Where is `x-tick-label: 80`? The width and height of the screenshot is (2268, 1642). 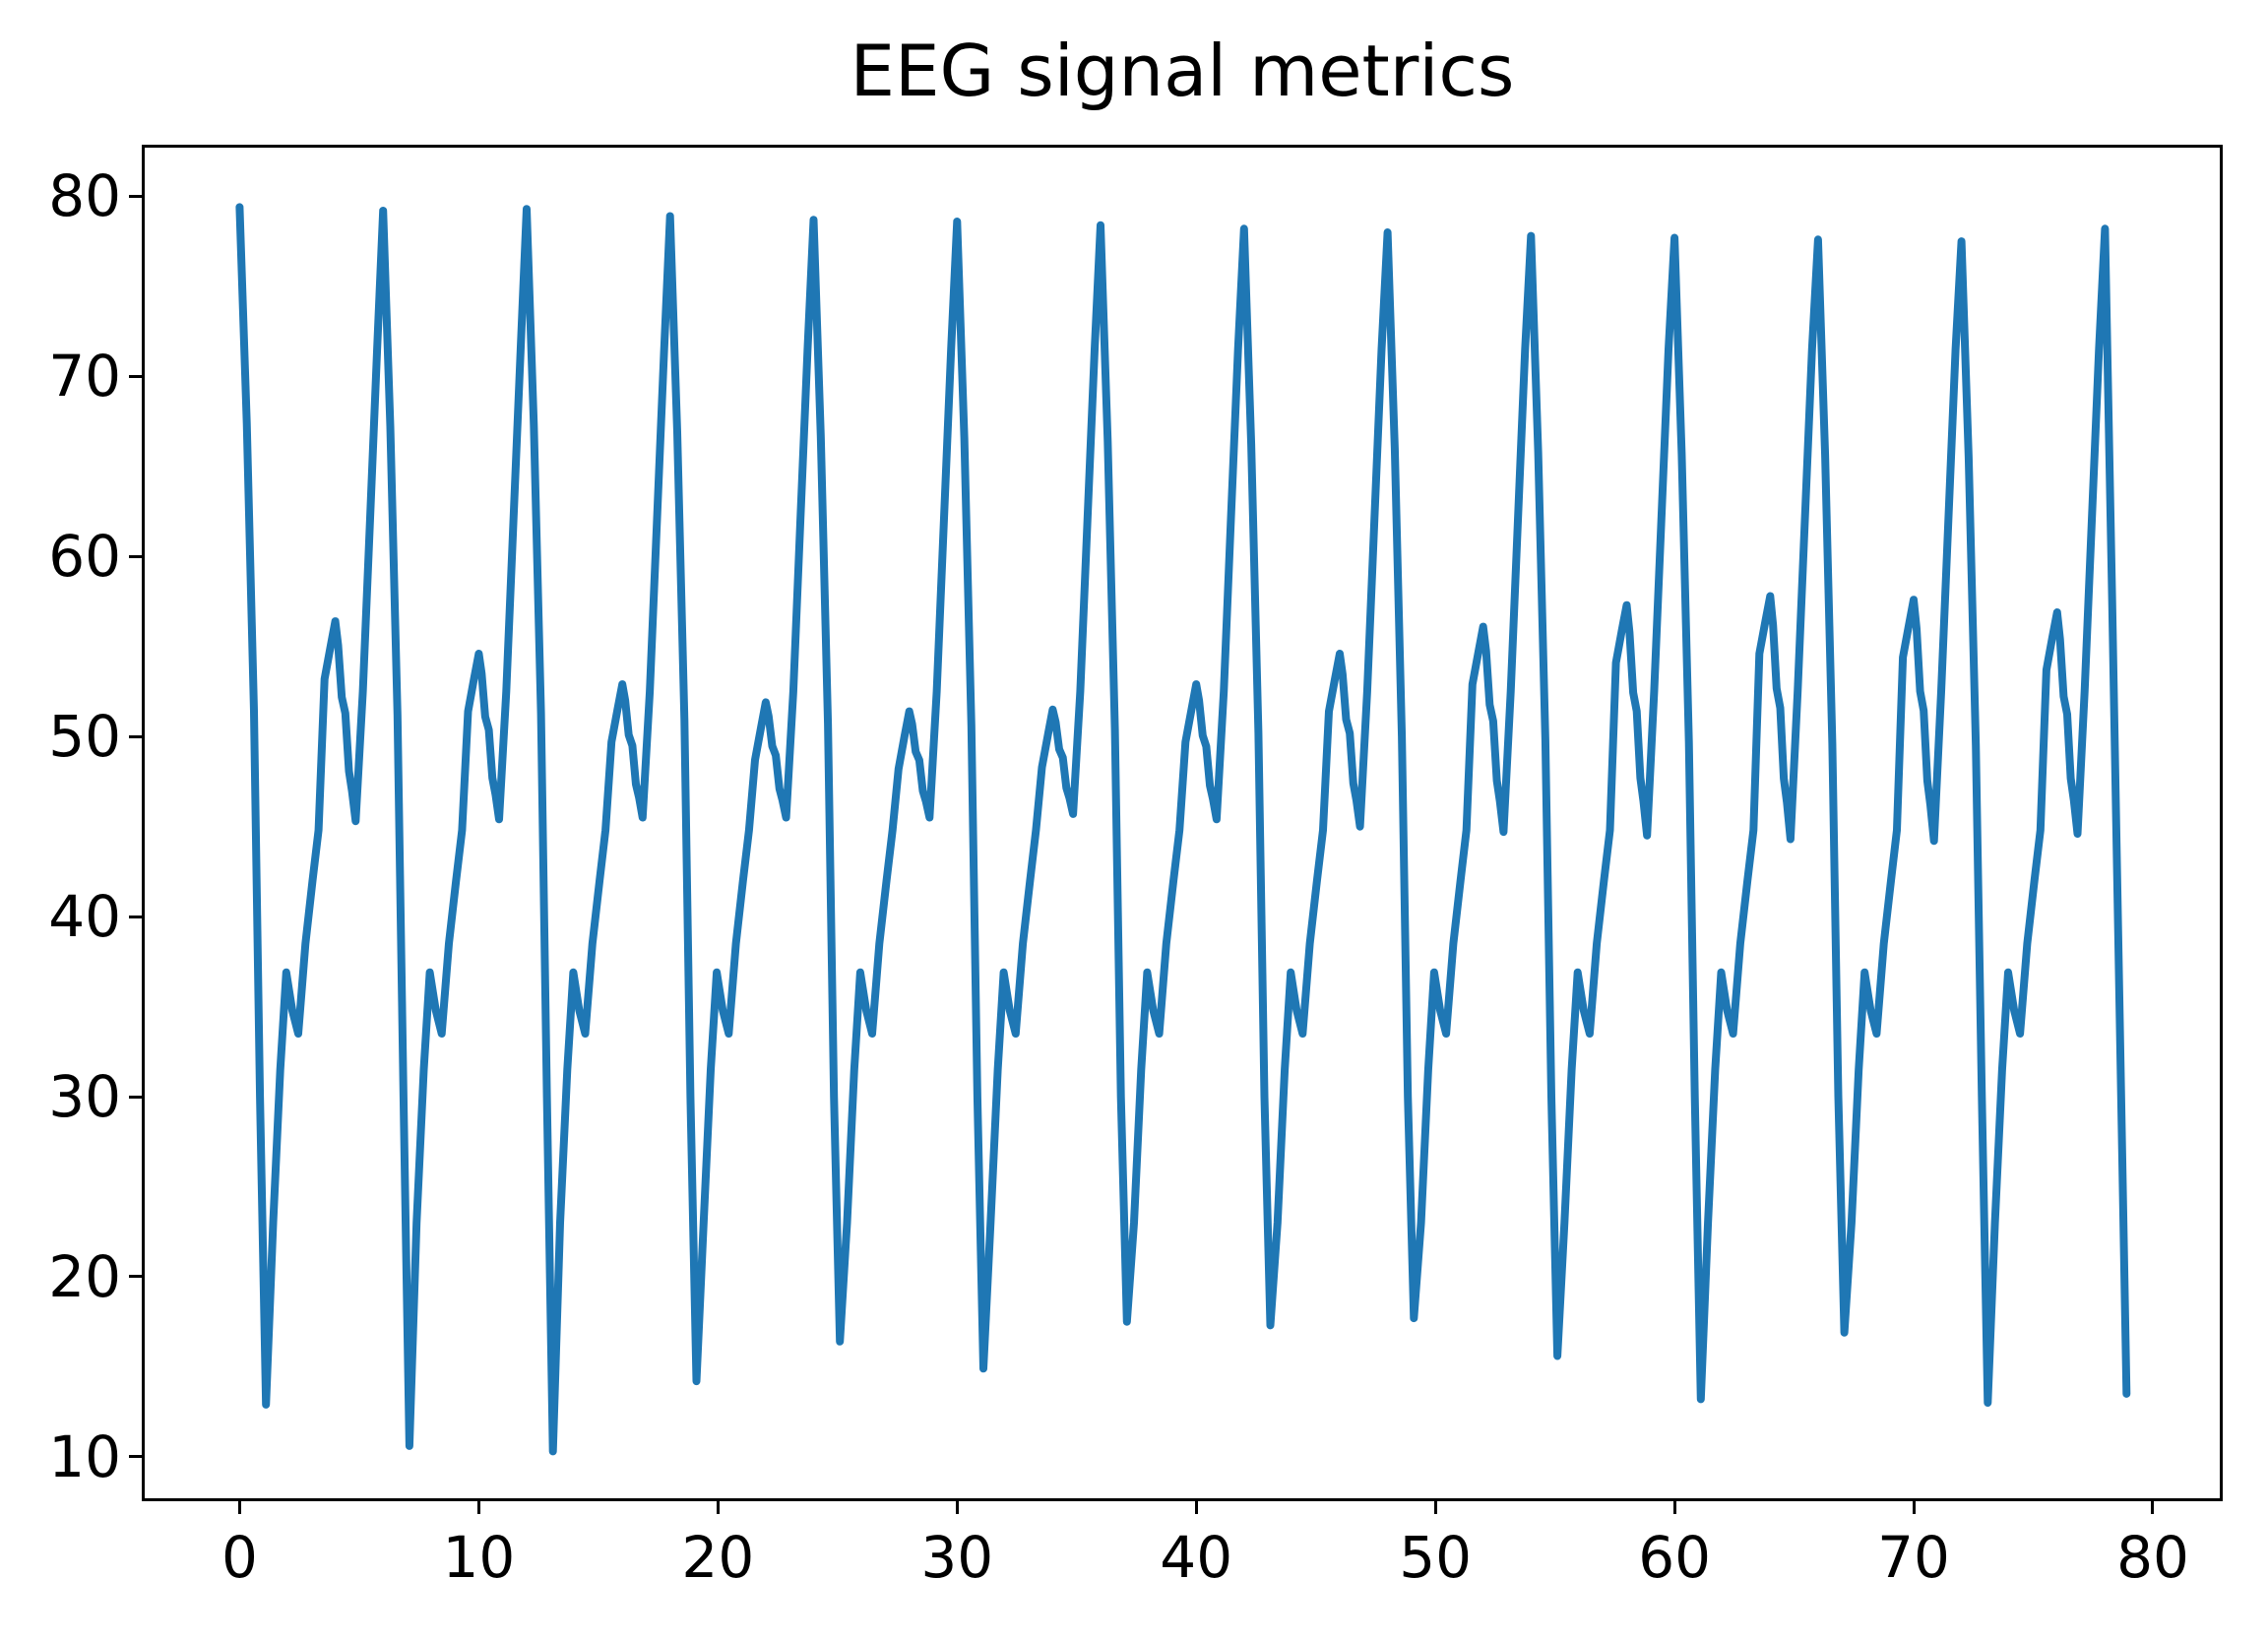 x-tick-label: 80 is located at coordinates (2152, 1557).